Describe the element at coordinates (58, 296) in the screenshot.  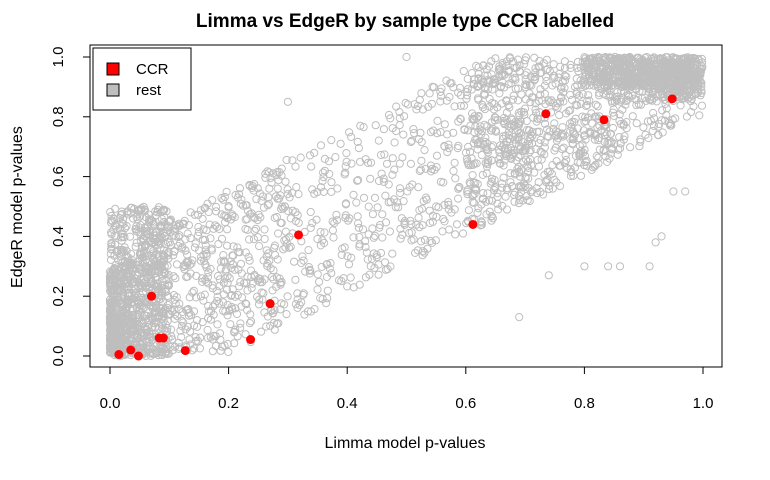
I see `y-tick-label: 0.2` at that location.